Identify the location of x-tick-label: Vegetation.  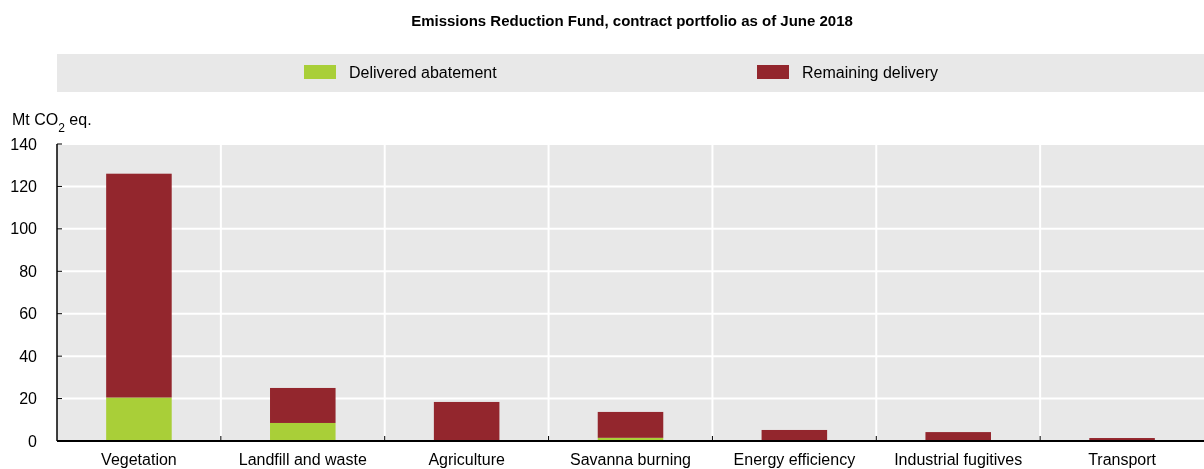
(139, 459).